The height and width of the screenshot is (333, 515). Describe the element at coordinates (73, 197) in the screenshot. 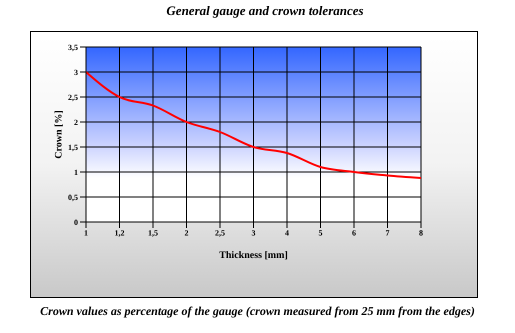

I see `y-tick-label: 0,5` at that location.